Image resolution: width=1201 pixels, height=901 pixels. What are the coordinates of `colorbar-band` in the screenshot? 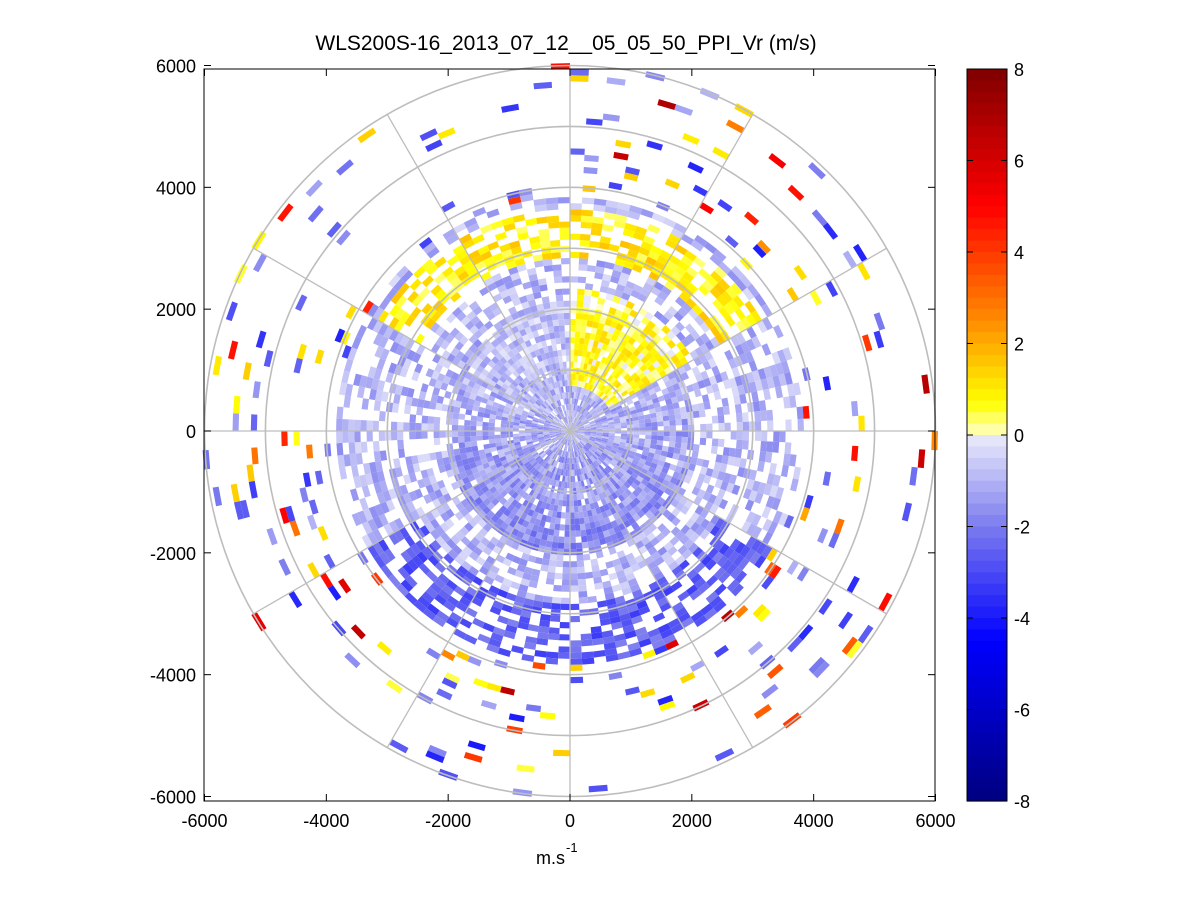 It's located at (987, 749).